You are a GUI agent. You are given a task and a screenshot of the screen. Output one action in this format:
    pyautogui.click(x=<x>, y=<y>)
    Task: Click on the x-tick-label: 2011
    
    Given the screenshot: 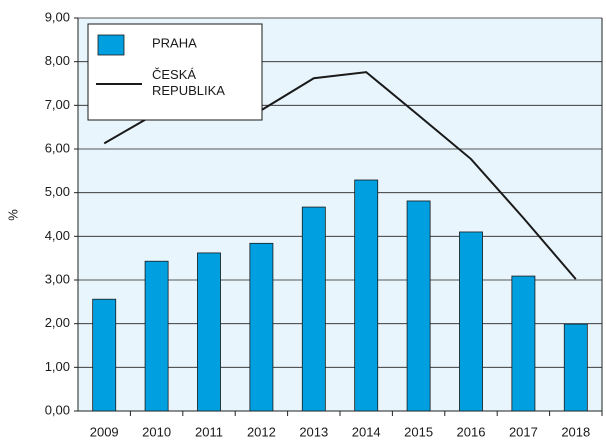 What is the action you would take?
    pyautogui.click(x=209, y=431)
    